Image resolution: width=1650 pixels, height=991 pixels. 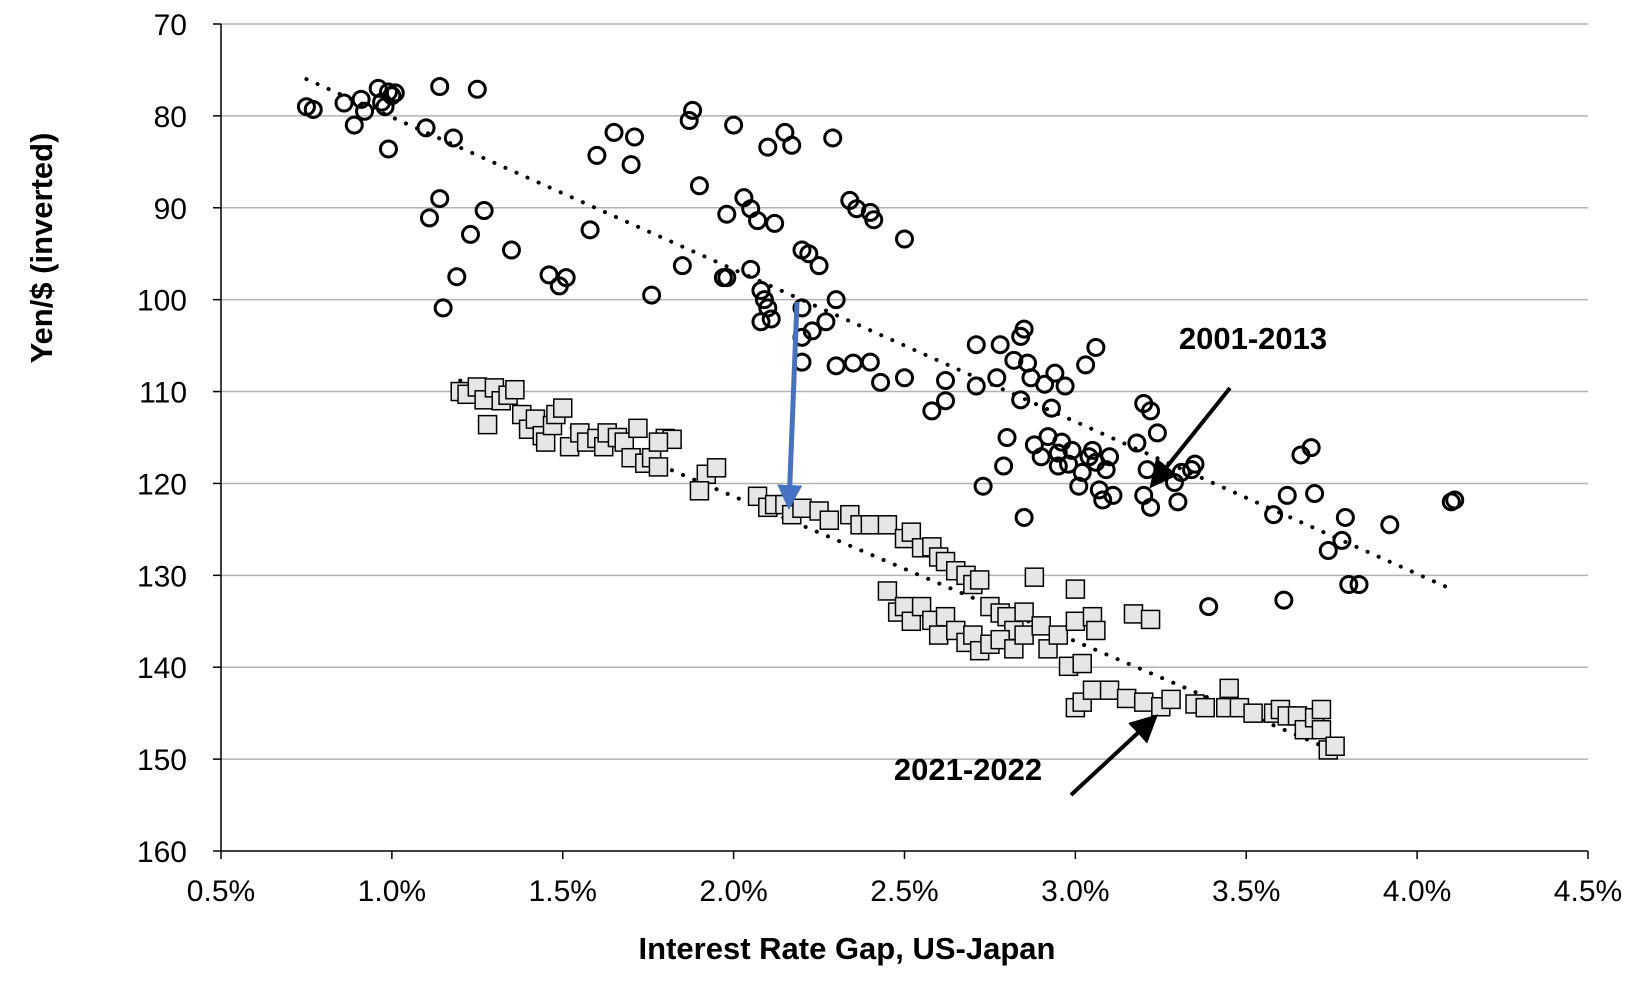 What do you see at coordinates (162, 852) in the screenshot?
I see `y-tick-label: 160` at bounding box center [162, 852].